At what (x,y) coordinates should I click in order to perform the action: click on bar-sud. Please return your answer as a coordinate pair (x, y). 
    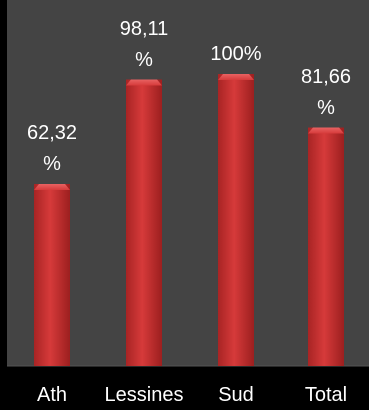
    Looking at the image, I should click on (236, 220).